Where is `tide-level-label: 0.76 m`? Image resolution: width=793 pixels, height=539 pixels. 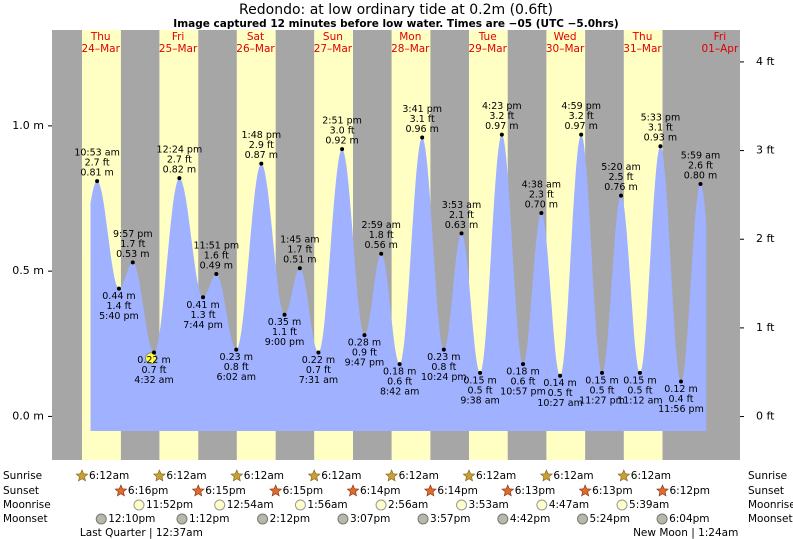 tide-level-label: 0.76 m is located at coordinates (620, 187).